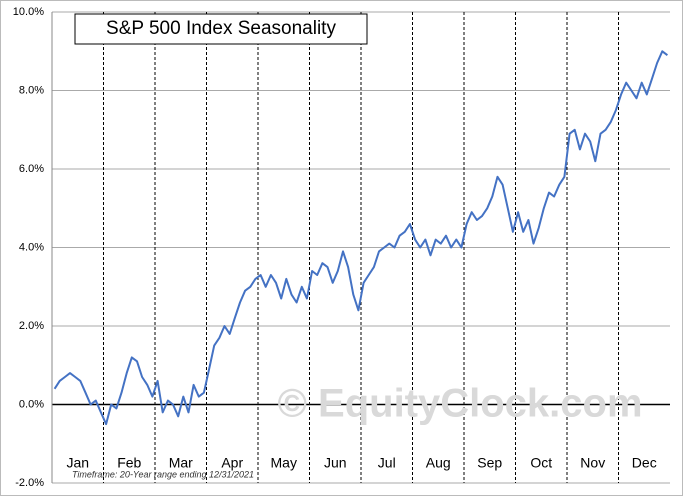  Describe the element at coordinates (181, 463) in the screenshot. I see `x-tick-label: Mar` at that location.